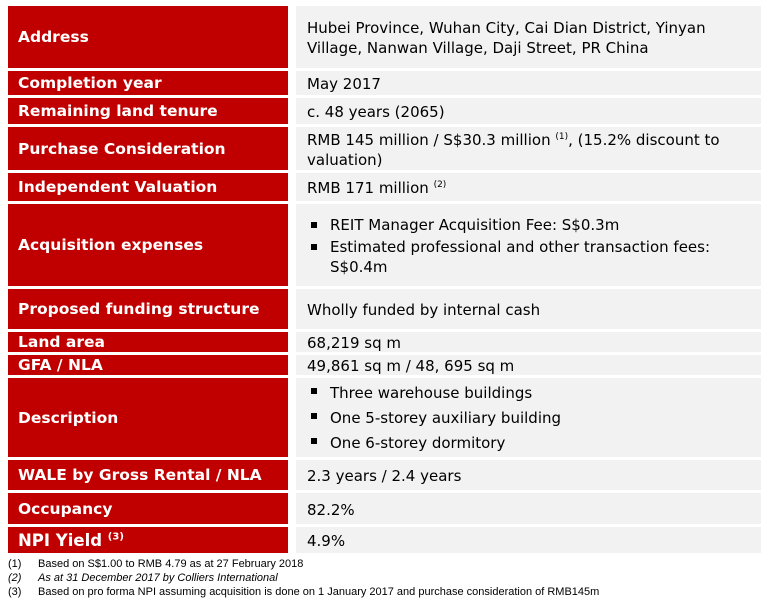 Image resolution: width=761 pixels, height=600 pixels. What do you see at coordinates (344, 84) in the screenshot?
I see `row-value-text: May 2017` at bounding box center [344, 84].